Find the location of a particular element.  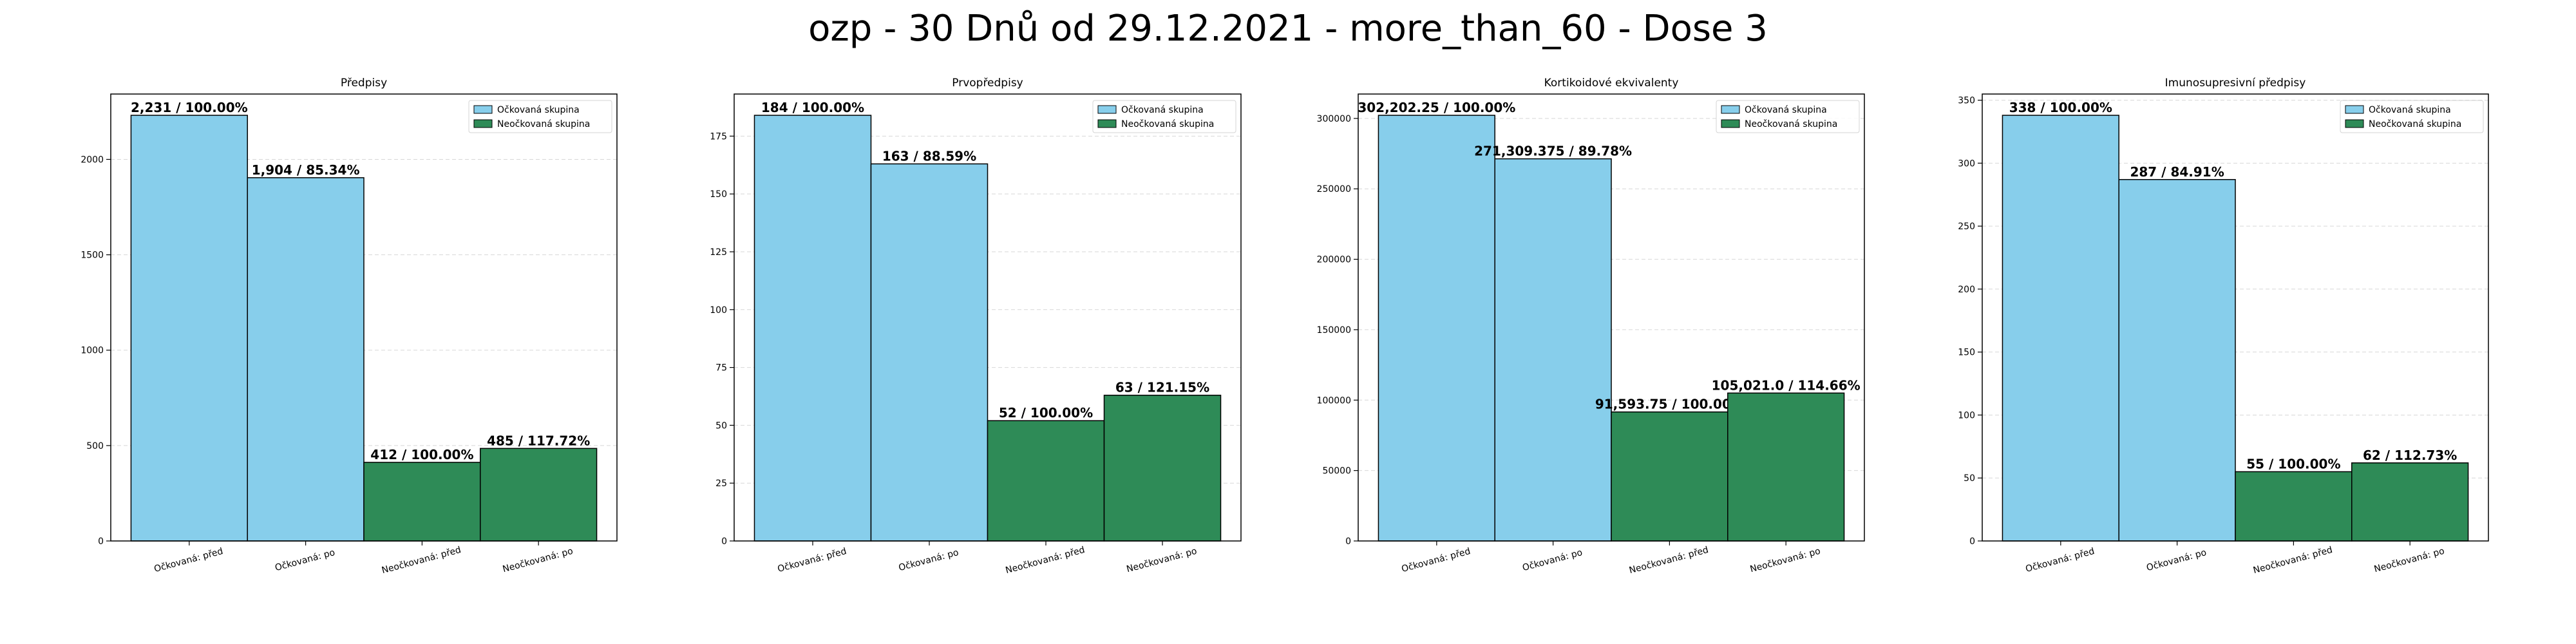

y-tick-label: 75 is located at coordinates (721, 368).